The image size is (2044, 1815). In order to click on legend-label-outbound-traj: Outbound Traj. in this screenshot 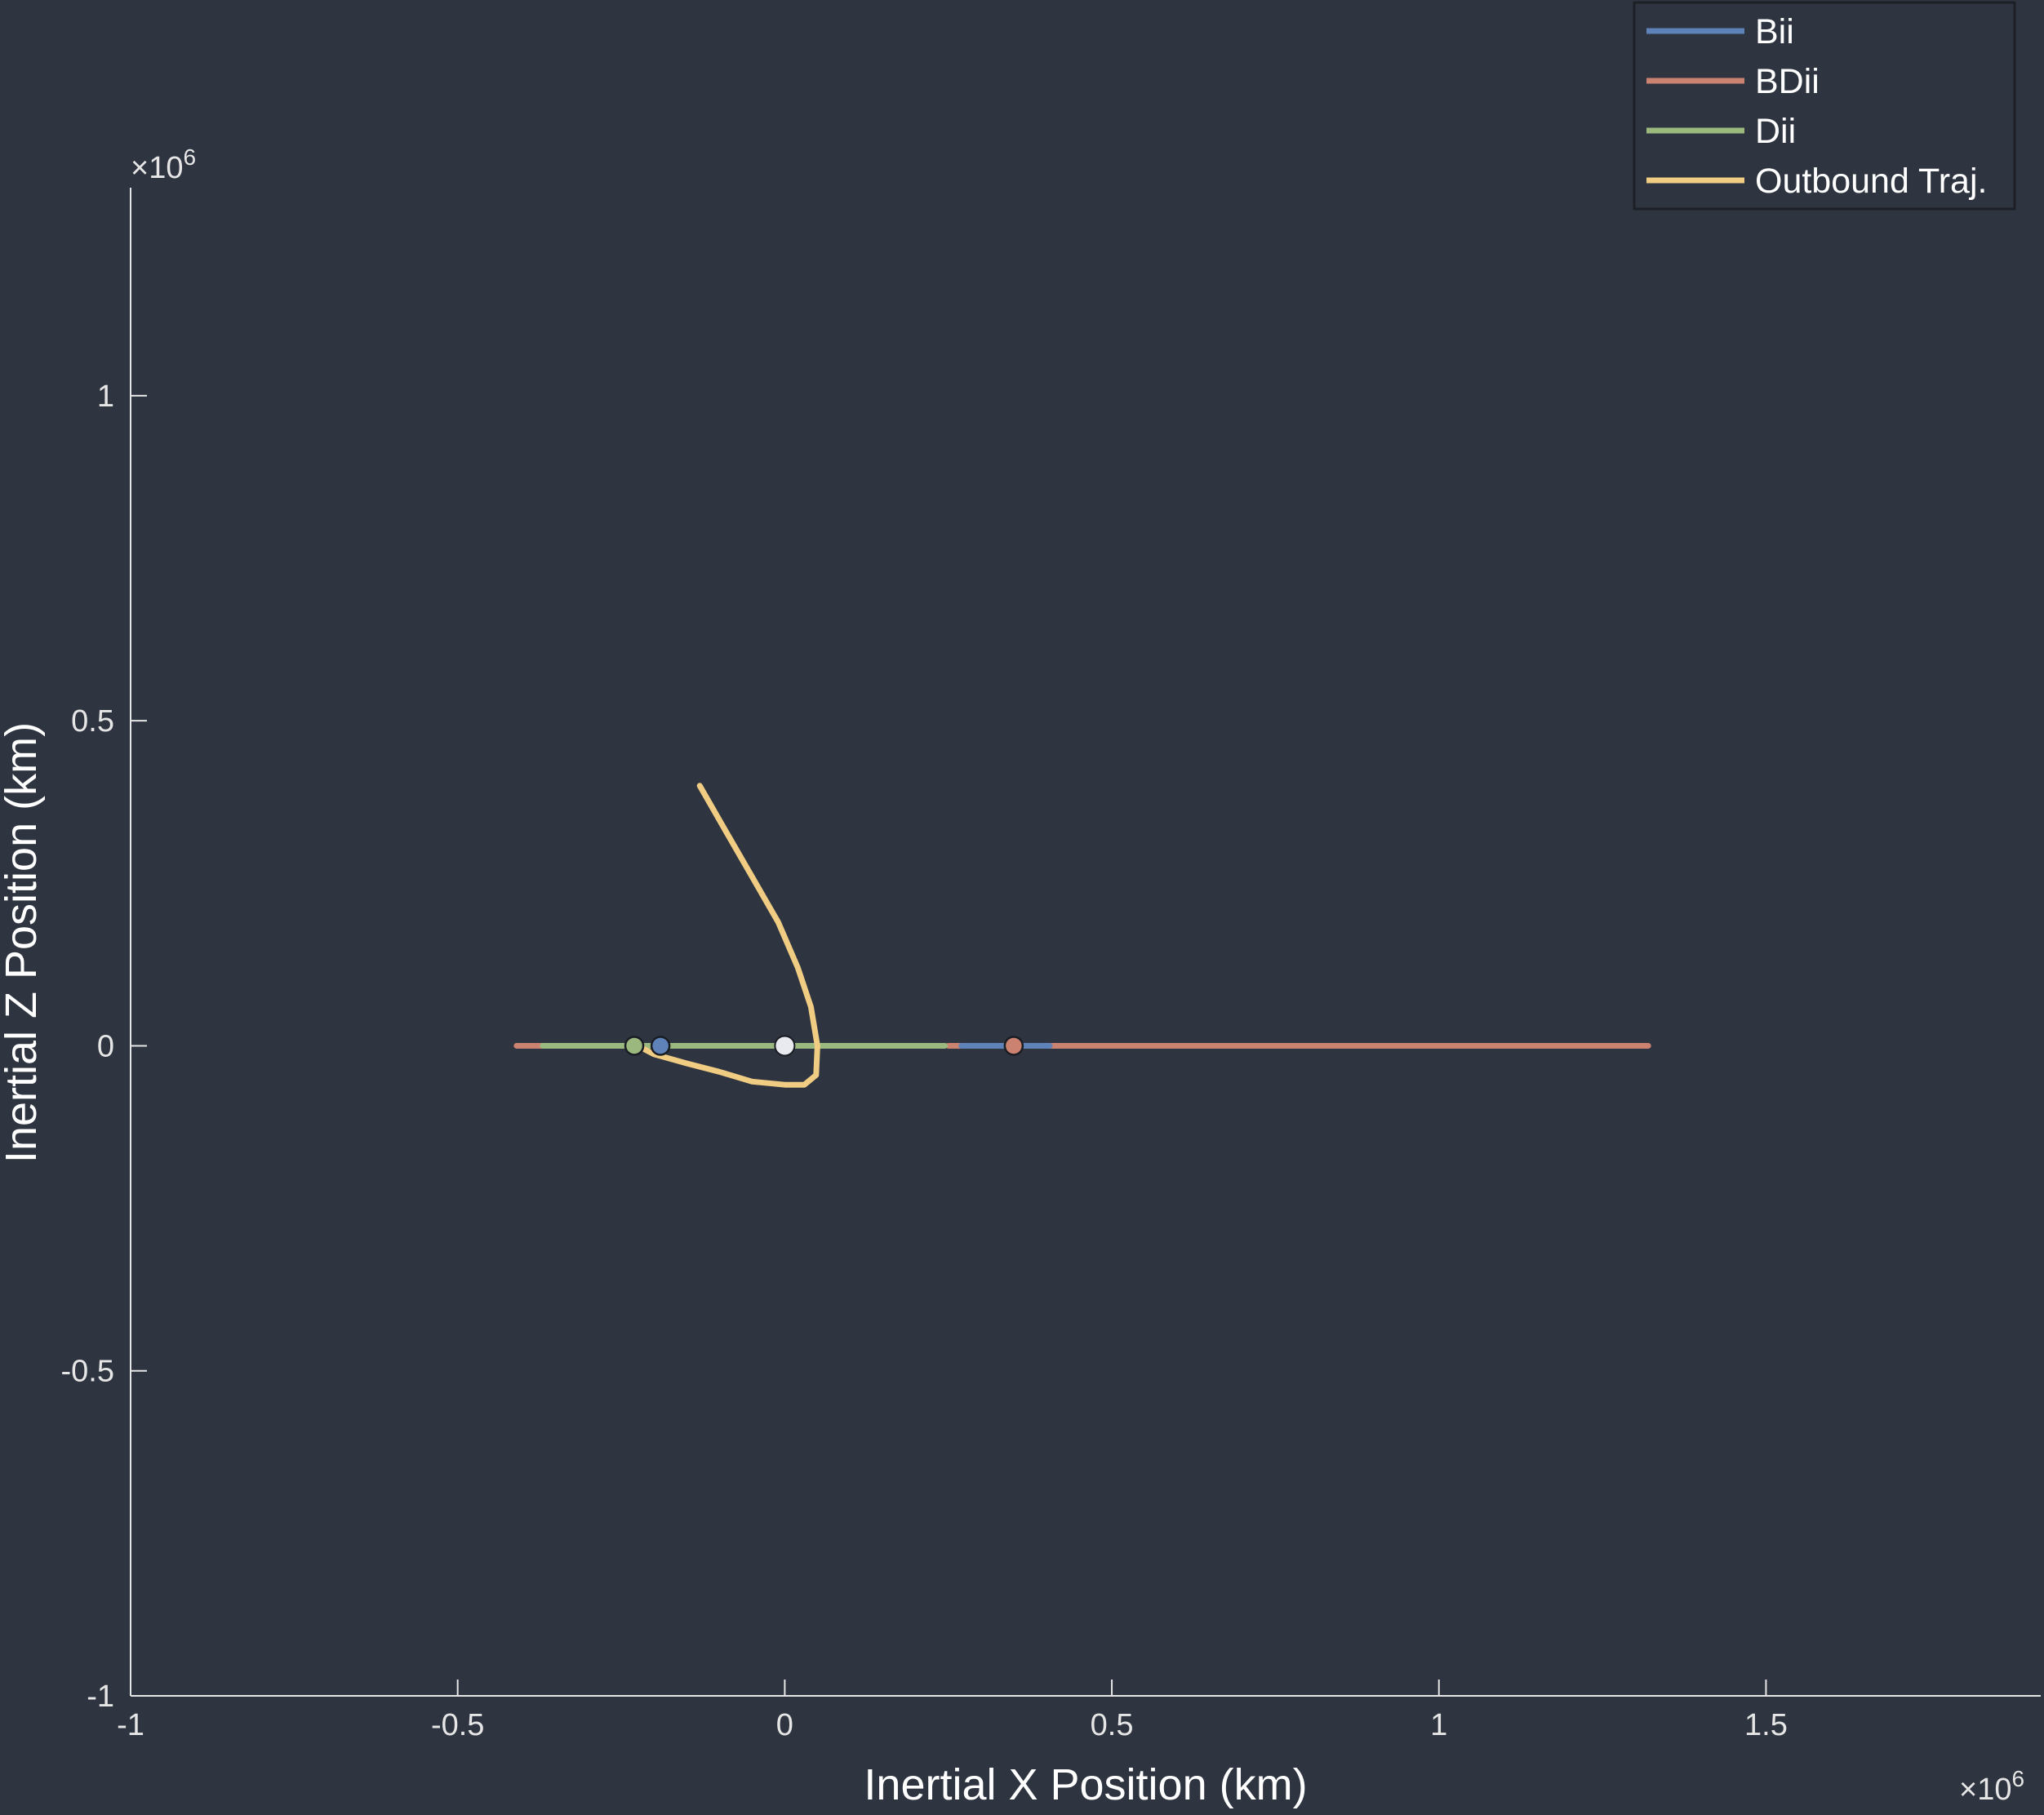, I will do `click(1871, 181)`.